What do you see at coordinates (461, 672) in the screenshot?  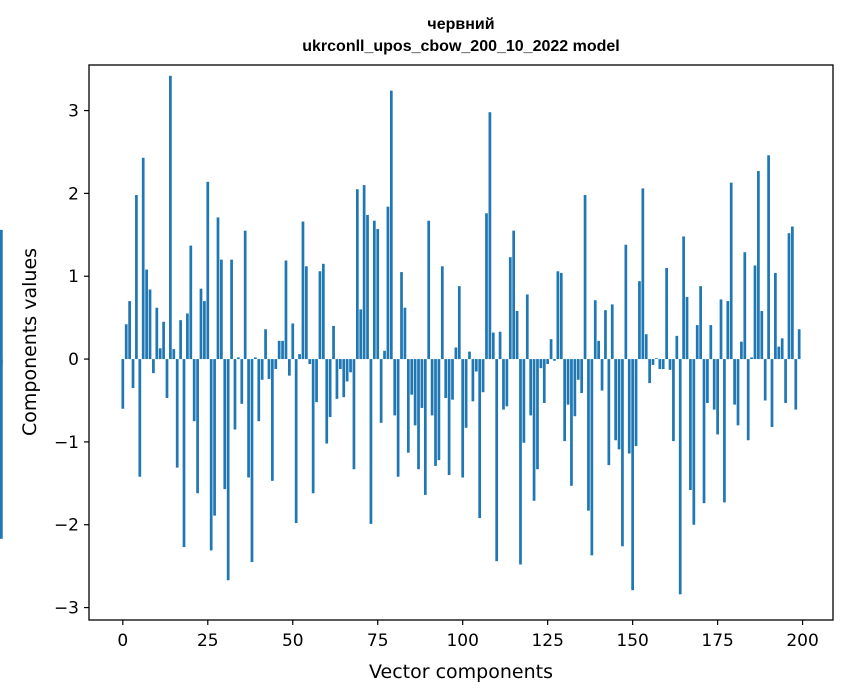 I see `x-axis-label: Vector components` at bounding box center [461, 672].